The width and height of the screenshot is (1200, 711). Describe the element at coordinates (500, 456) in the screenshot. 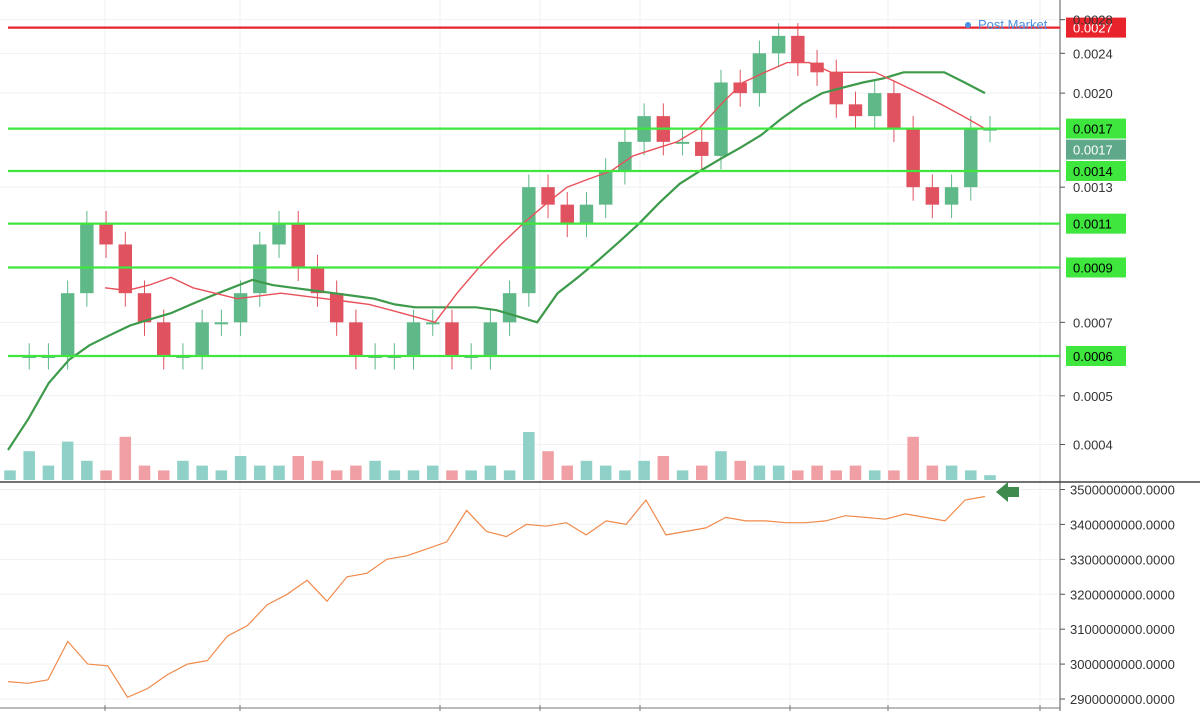

I see `volume-bars` at that location.